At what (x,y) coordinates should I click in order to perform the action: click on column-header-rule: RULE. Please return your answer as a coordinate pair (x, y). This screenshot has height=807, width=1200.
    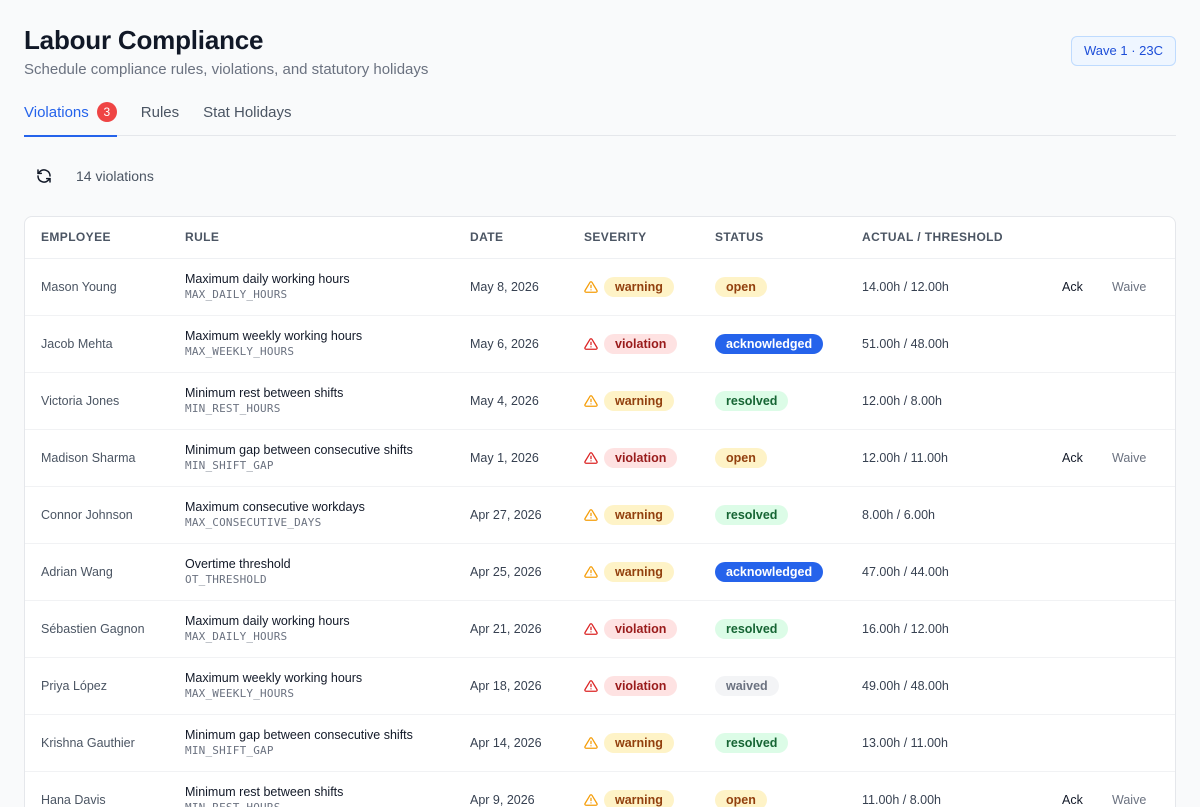
    Looking at the image, I should click on (202, 237).